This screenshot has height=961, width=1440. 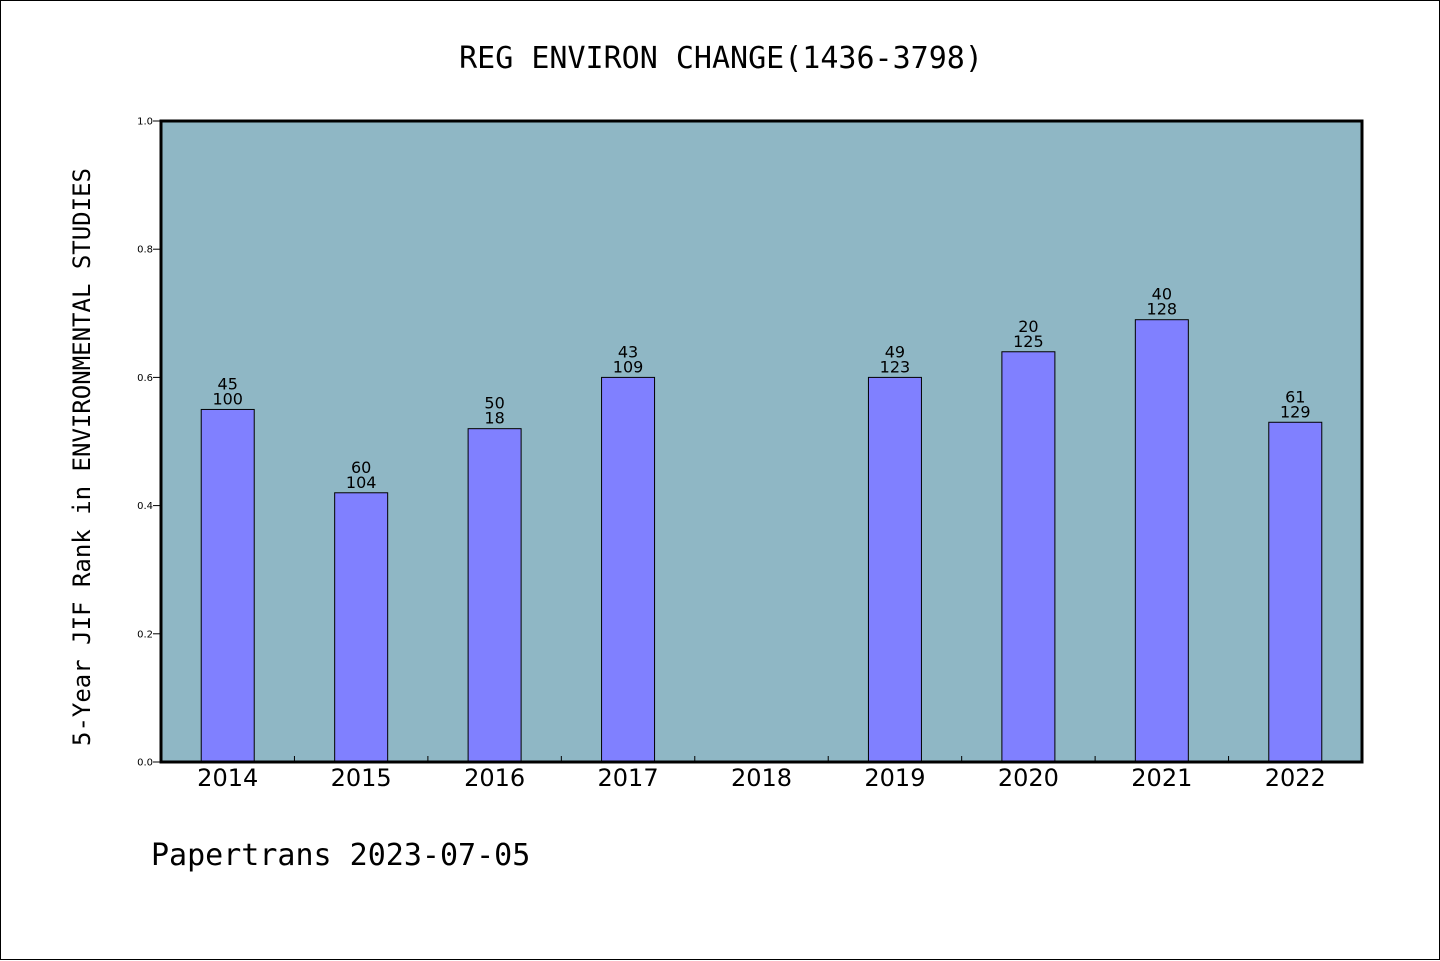 What do you see at coordinates (628, 569) in the screenshot?
I see `bar-2017` at bounding box center [628, 569].